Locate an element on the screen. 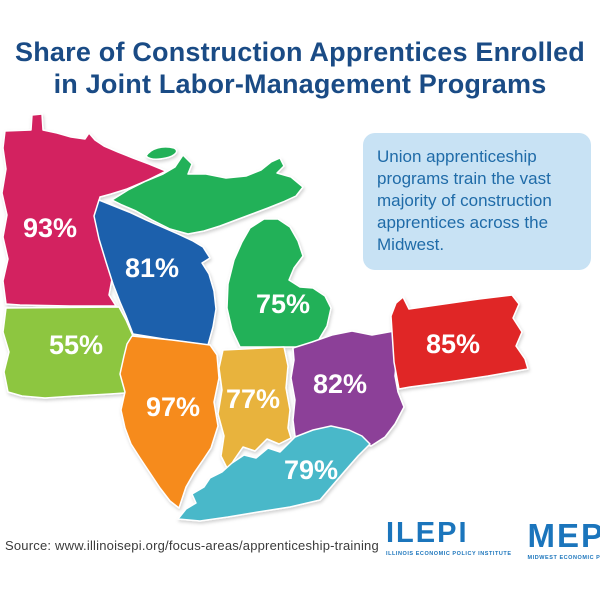  state-ohio is located at coordinates (347, 391).